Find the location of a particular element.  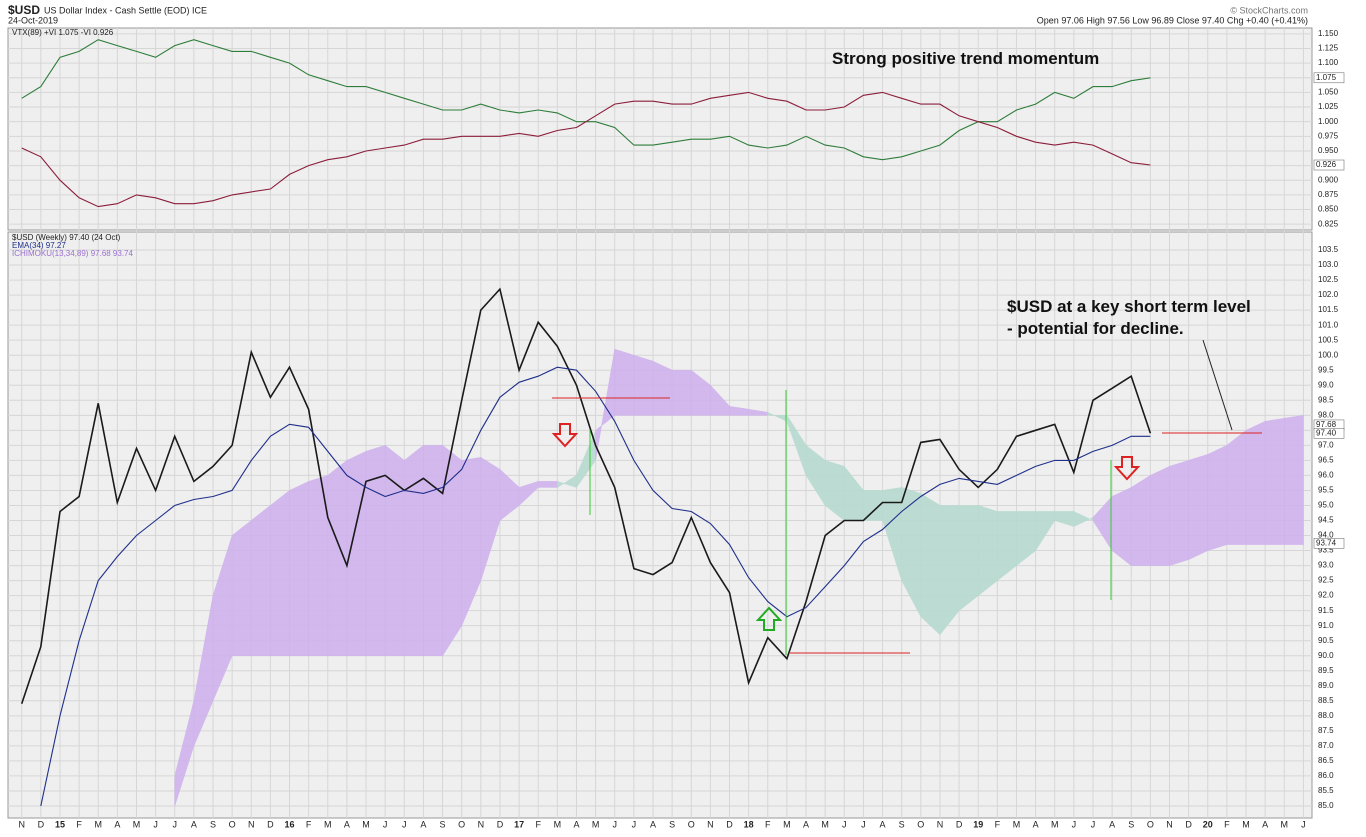

y-tick-label: 95.0 is located at coordinates (1326, 505).